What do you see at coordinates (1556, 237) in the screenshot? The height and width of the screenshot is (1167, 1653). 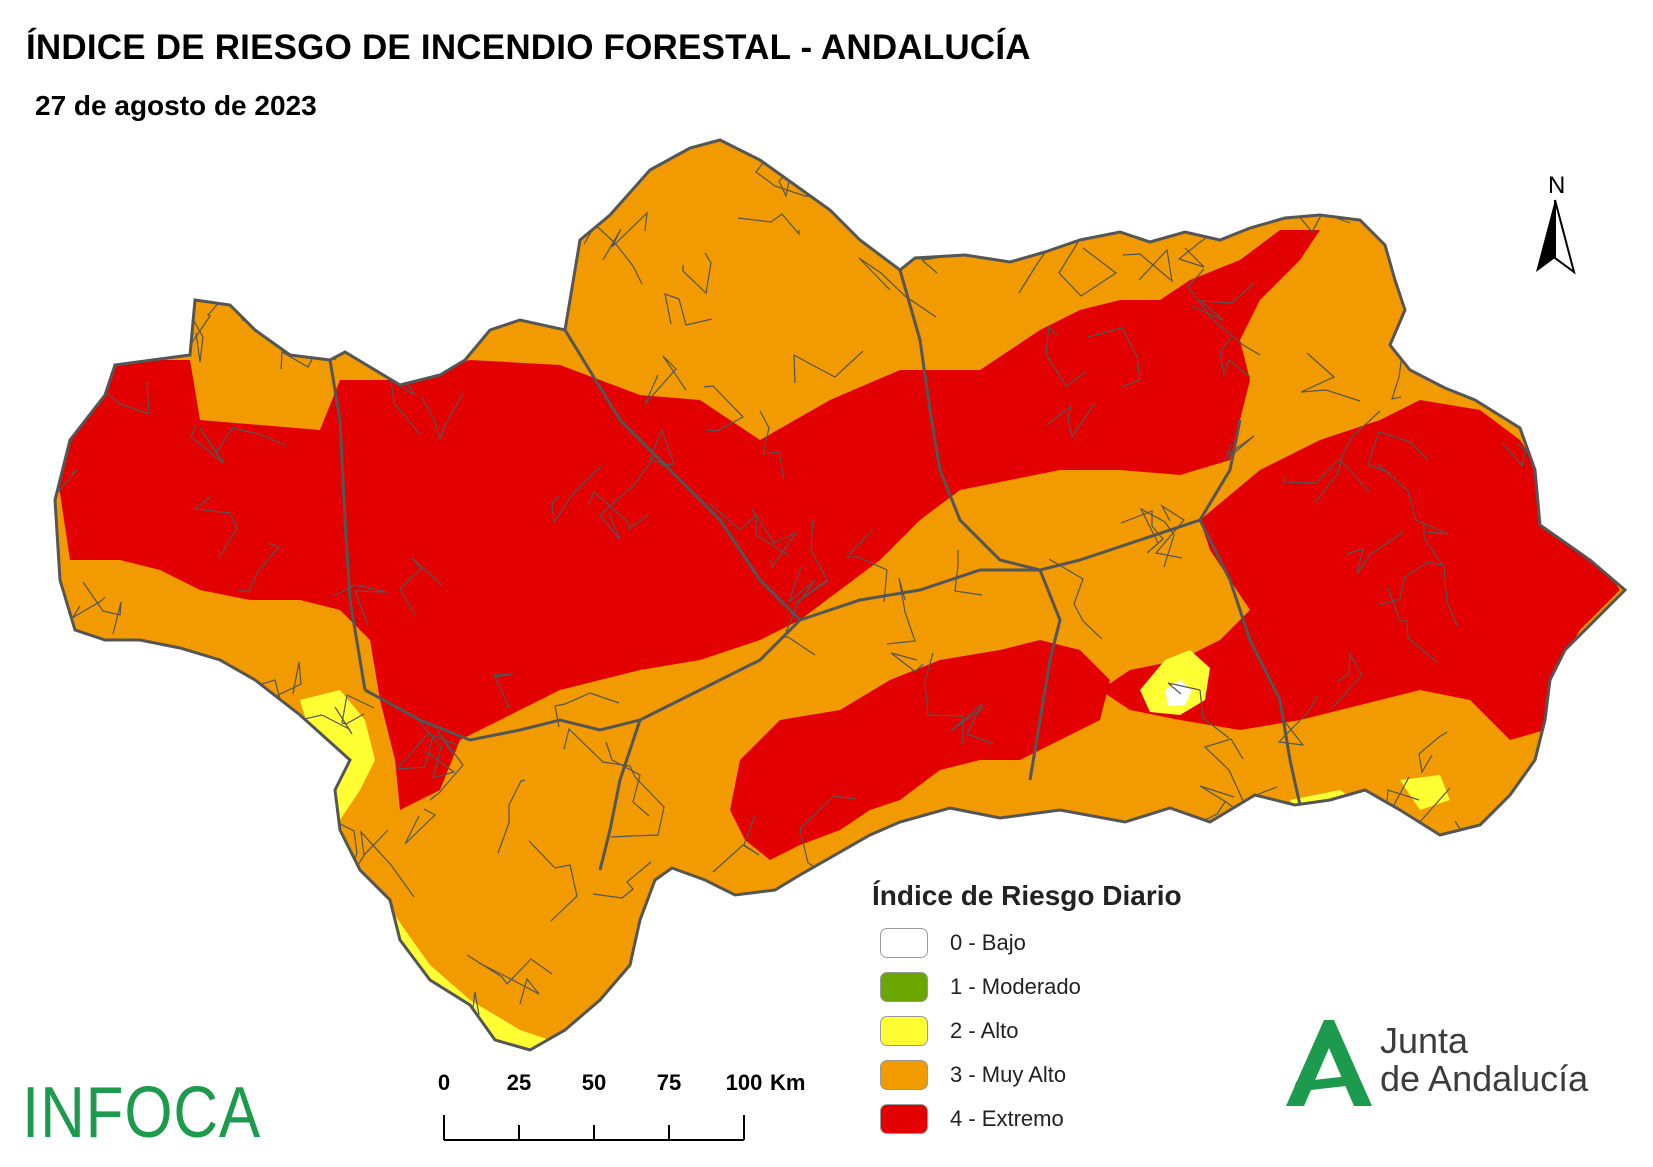 I see `north-arrow-icon` at bounding box center [1556, 237].